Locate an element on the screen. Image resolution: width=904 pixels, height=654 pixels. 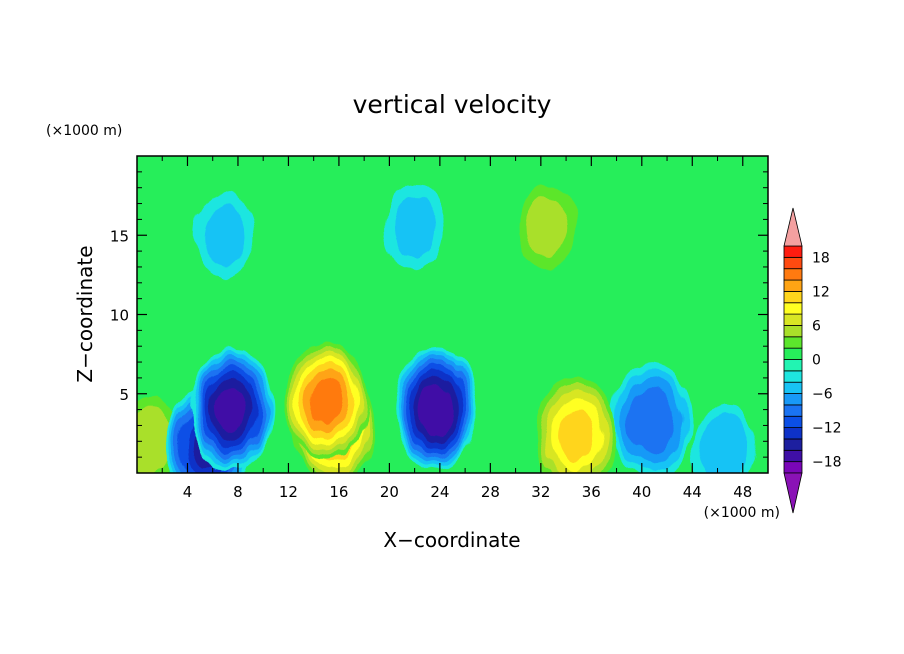
x-axis-label: X−coordinate is located at coordinates (451, 540).